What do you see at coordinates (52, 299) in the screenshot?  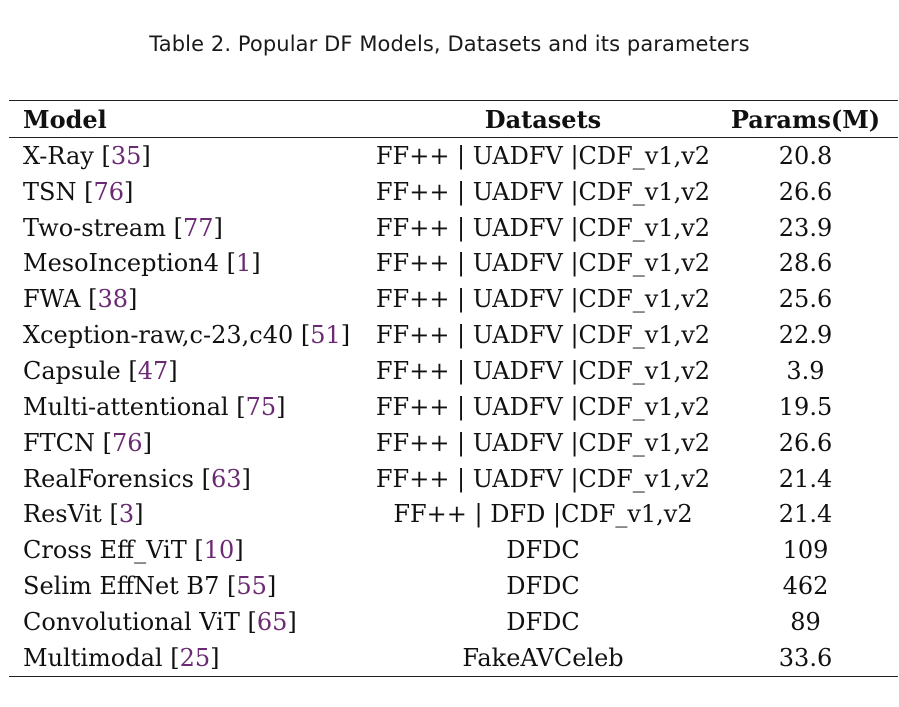 I see `model-name: FWA` at bounding box center [52, 299].